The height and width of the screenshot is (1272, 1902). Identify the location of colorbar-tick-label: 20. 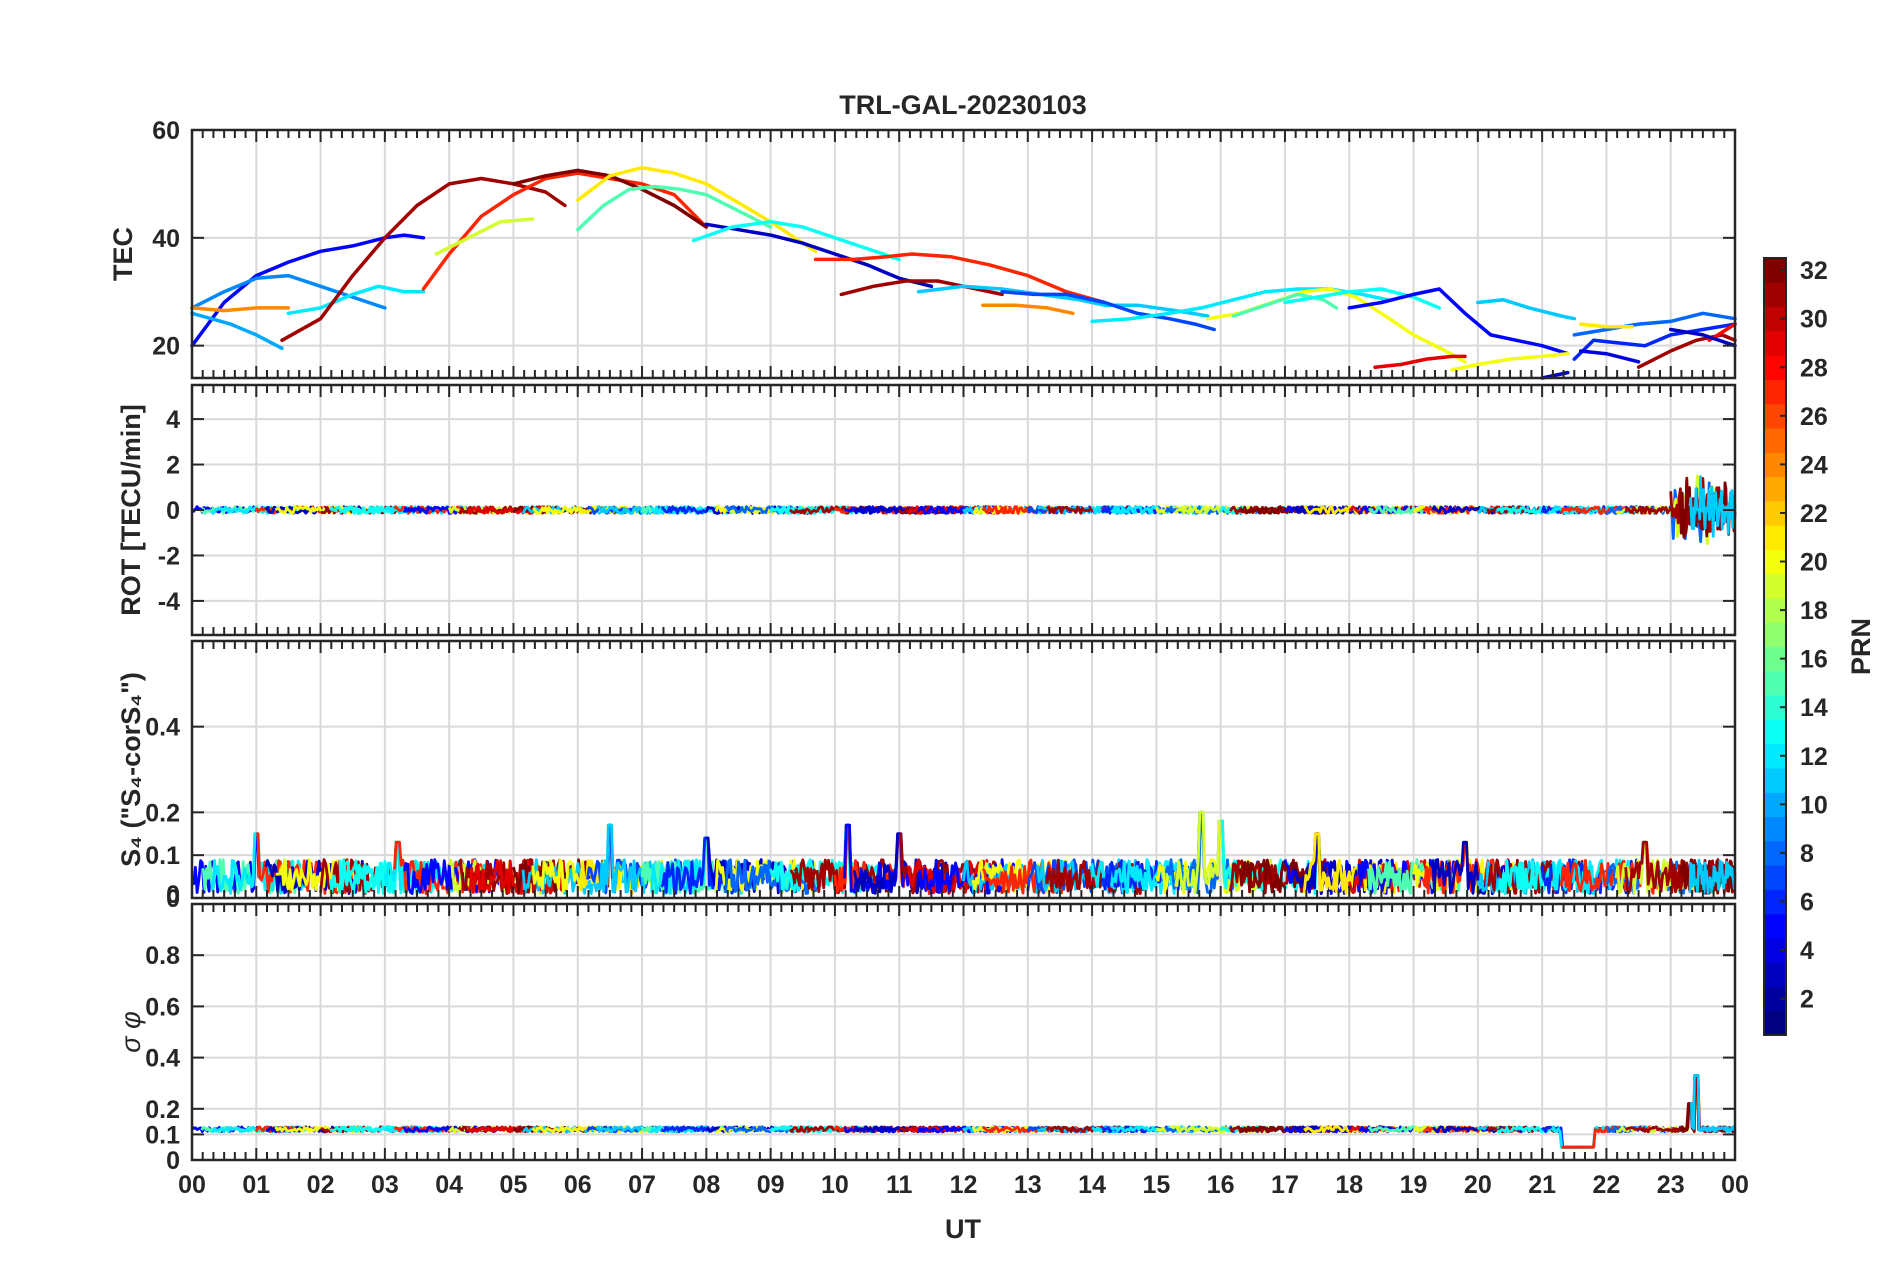
(1814, 563).